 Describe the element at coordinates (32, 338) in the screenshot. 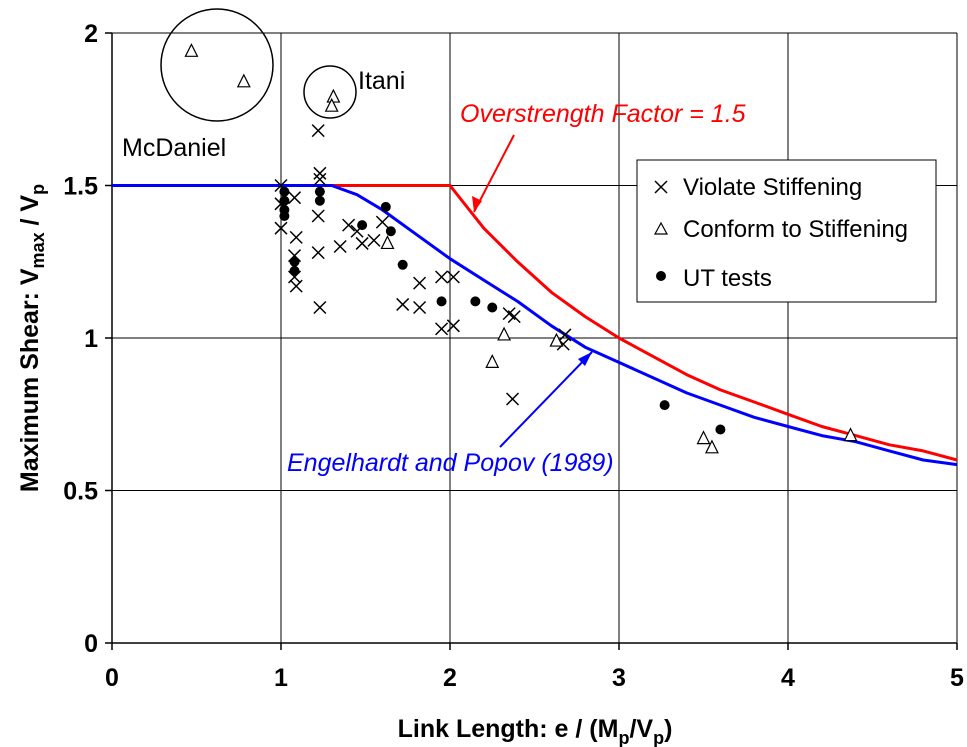

I see `y-axis-title: Maximum Shear: Vmax / Vp` at that location.